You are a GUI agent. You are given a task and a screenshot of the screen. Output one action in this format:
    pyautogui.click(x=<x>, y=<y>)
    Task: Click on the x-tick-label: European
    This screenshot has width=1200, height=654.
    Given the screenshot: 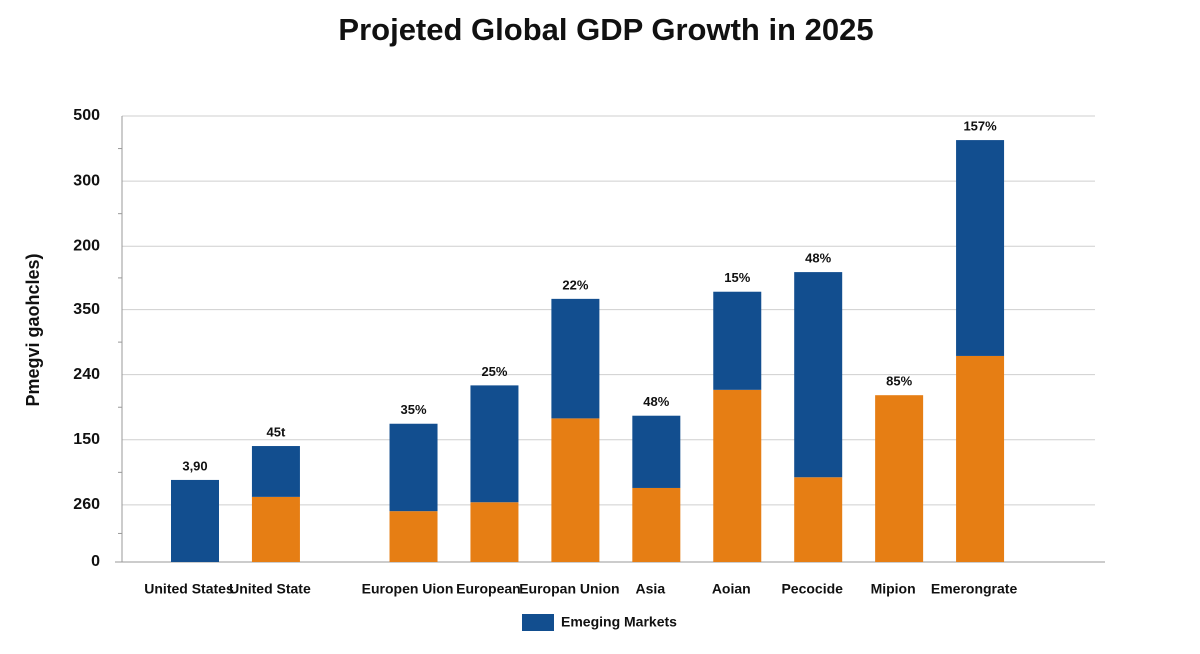 What is the action you would take?
    pyautogui.click(x=488, y=589)
    